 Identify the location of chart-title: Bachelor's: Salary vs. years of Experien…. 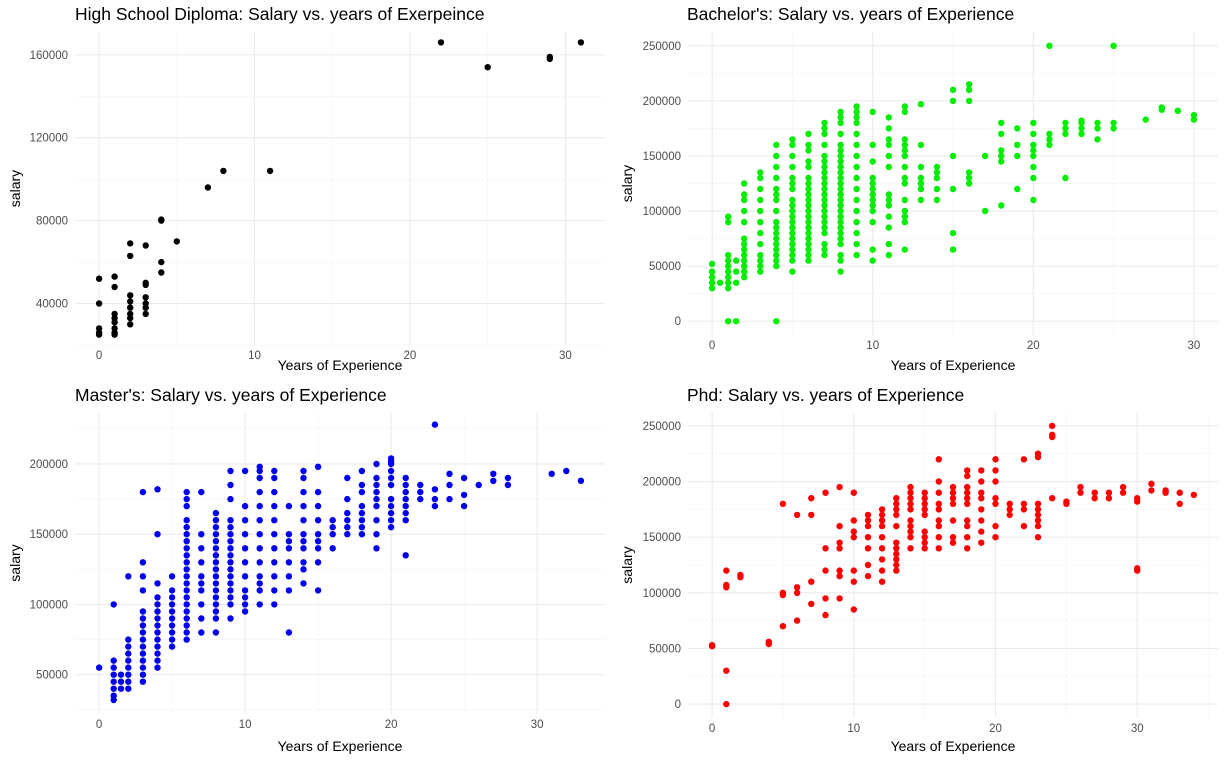
(850, 14).